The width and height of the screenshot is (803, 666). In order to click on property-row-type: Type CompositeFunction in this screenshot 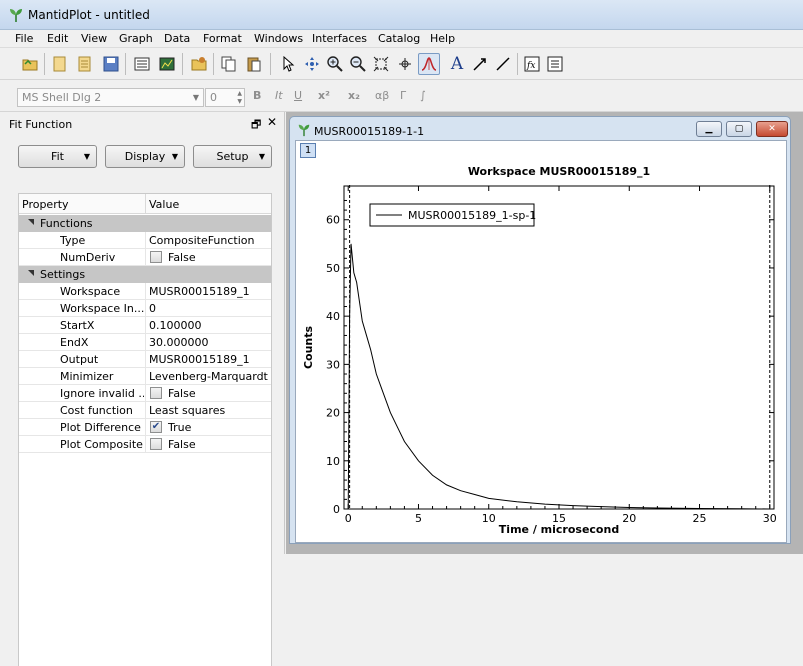, I will do `click(145, 240)`.